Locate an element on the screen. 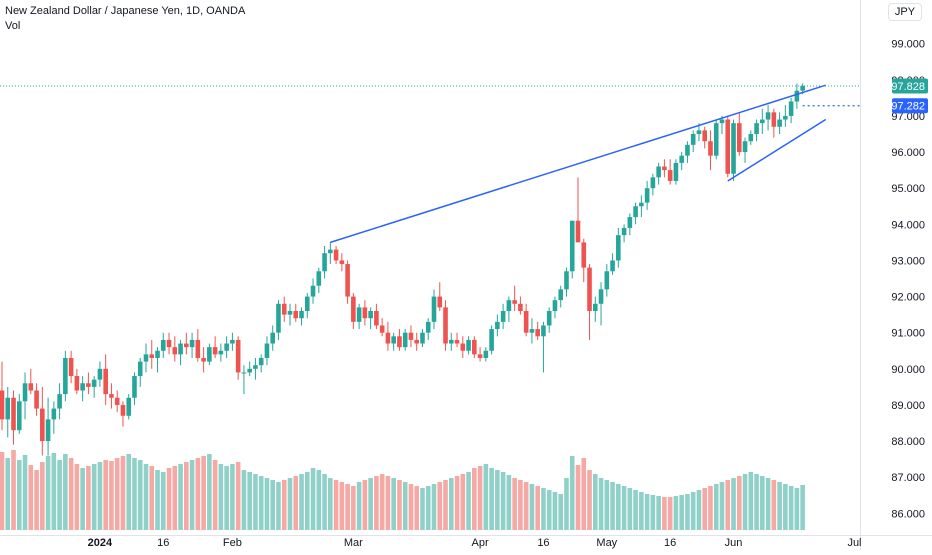  trendline is located at coordinates (777, 150).